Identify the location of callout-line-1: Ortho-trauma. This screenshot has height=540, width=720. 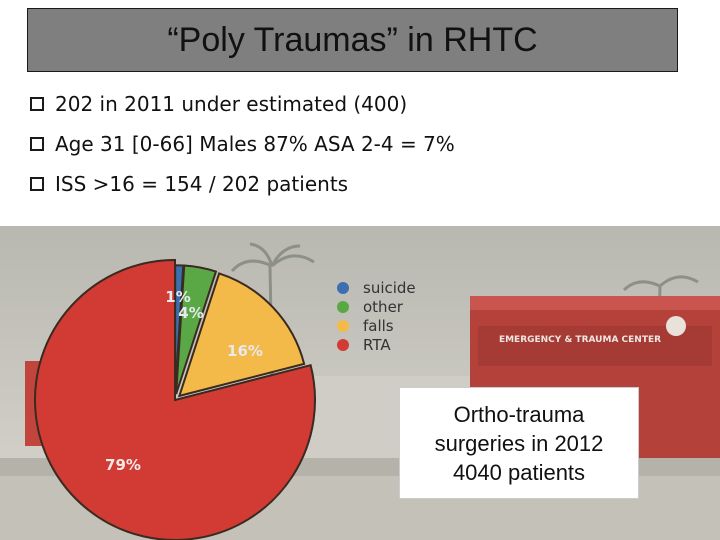
(519, 414).